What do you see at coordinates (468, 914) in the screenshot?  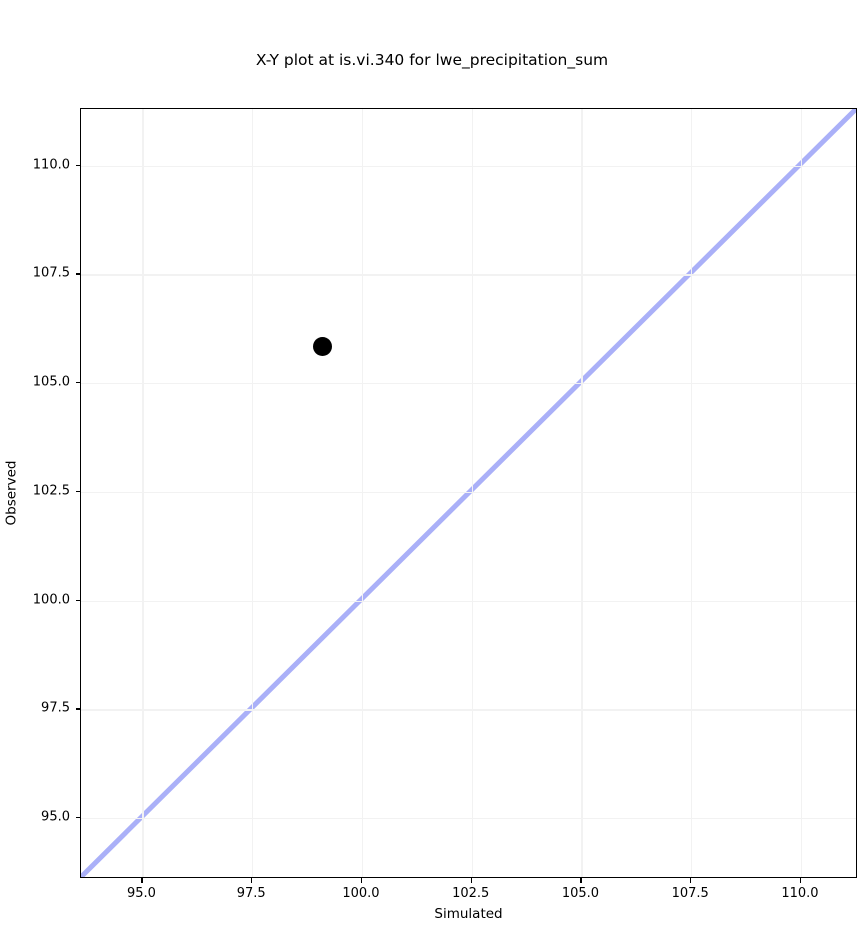 I see `x-axis-label: Simulated` at bounding box center [468, 914].